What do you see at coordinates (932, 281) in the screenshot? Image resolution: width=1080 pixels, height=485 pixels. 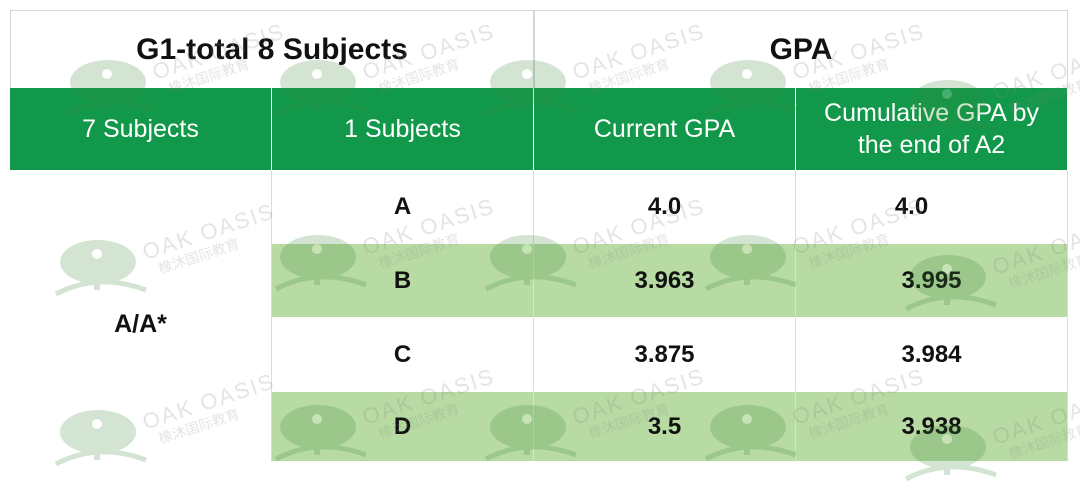 I see `row-b-cumulative-gpa: 3.995` at bounding box center [932, 281].